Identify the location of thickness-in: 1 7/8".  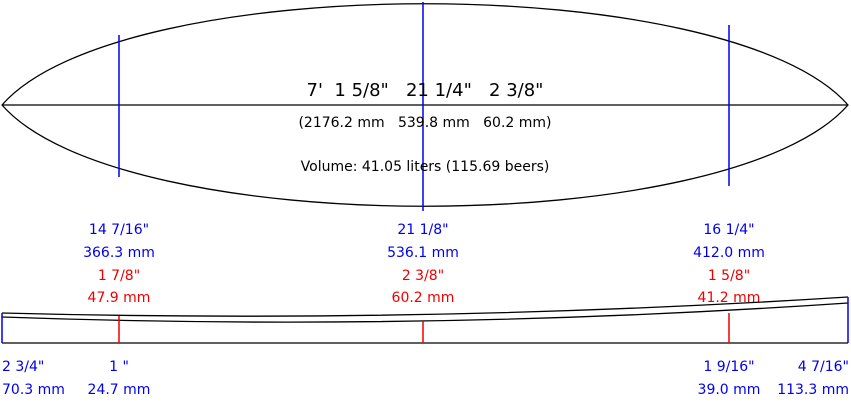
(119, 276).